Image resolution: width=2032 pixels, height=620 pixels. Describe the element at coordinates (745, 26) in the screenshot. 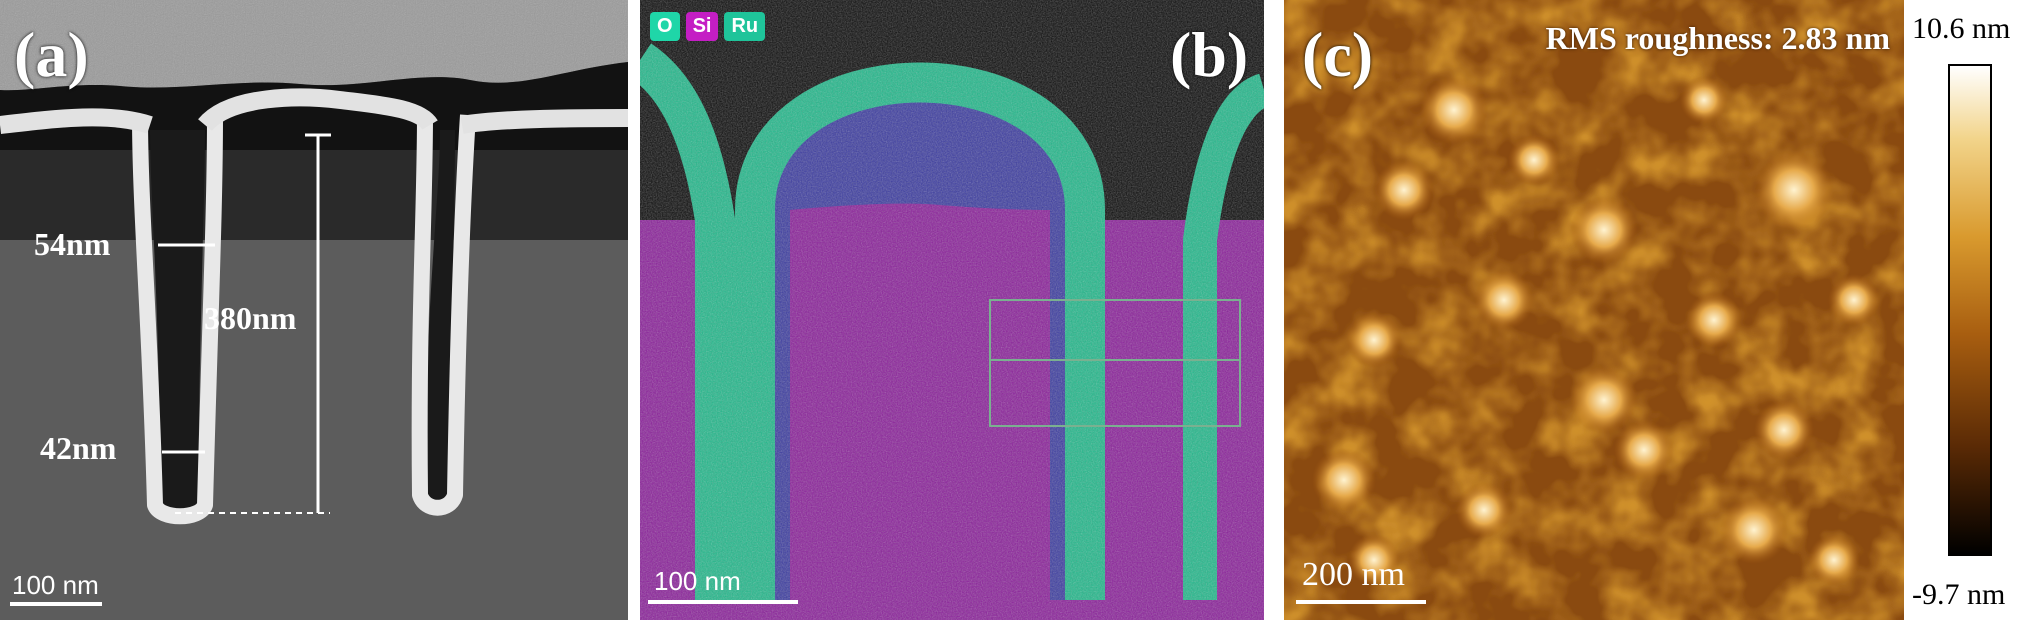

I see `legend-chip-ru: Ru` at that location.